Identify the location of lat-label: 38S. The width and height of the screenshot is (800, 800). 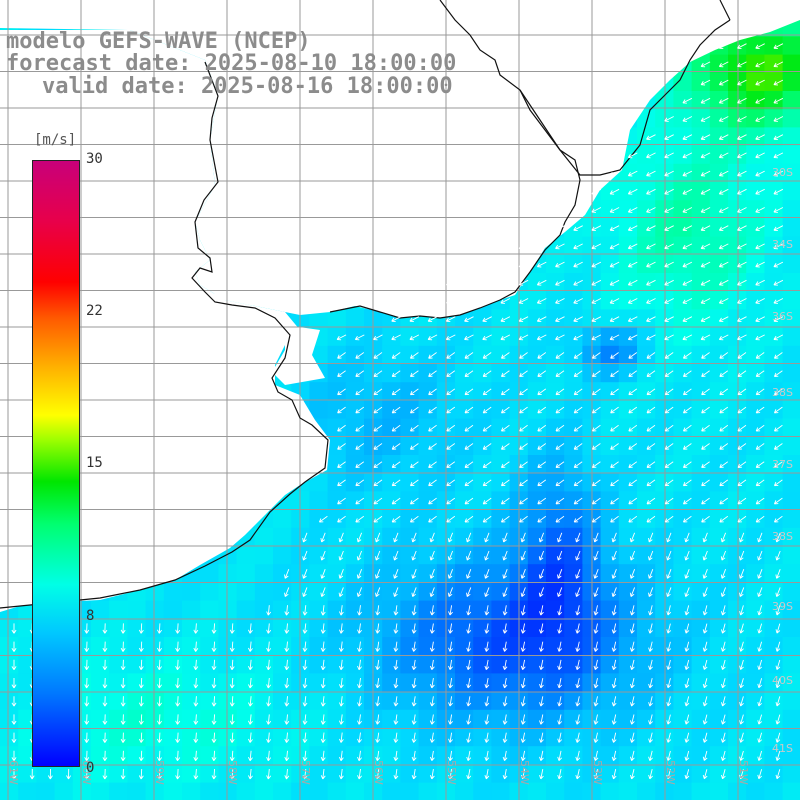
(782, 536).